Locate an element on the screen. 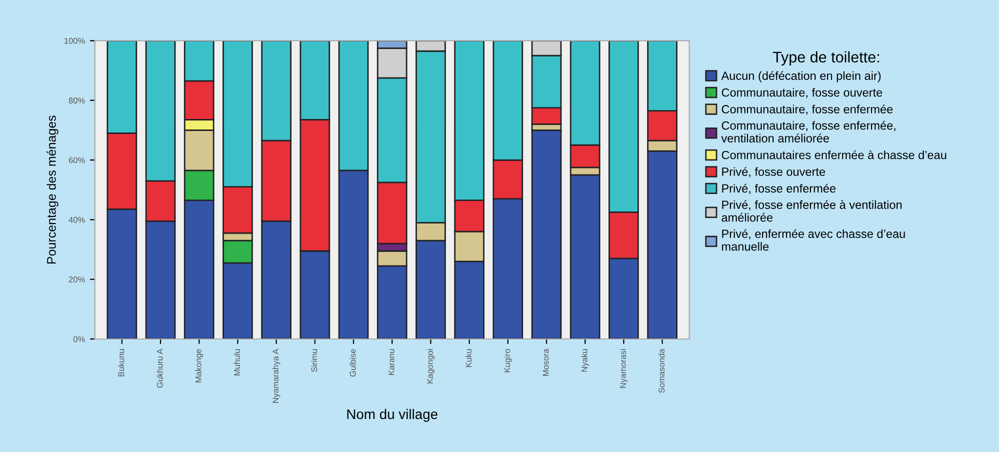 The image size is (999, 452). legend-label: Privé, fosse enfermée à ventilation améliorée is located at coordinates (812, 211).